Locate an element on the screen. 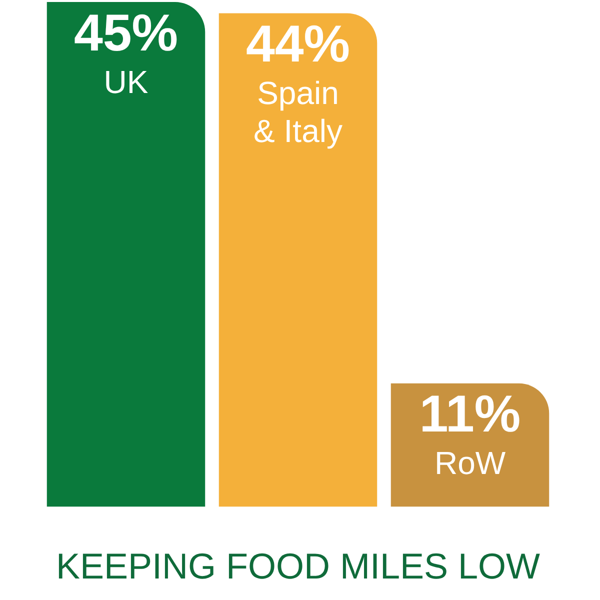  x-tick-label: UK is located at coordinates (126, 82).